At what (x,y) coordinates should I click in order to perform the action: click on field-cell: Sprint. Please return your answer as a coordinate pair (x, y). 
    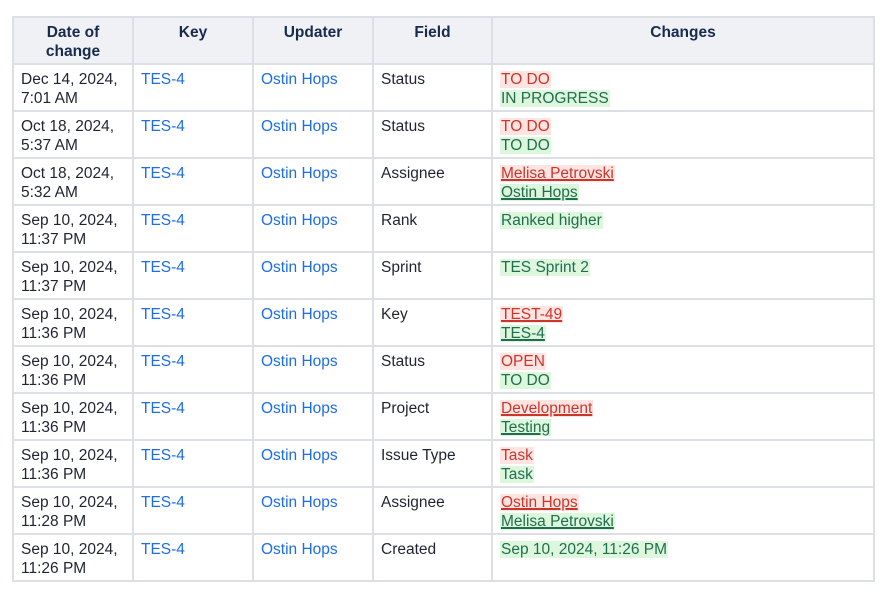
    Looking at the image, I should click on (432, 275).